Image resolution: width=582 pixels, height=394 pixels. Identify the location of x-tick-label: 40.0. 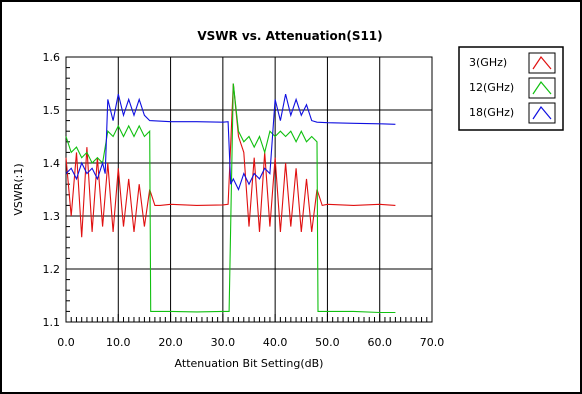
(275, 342).